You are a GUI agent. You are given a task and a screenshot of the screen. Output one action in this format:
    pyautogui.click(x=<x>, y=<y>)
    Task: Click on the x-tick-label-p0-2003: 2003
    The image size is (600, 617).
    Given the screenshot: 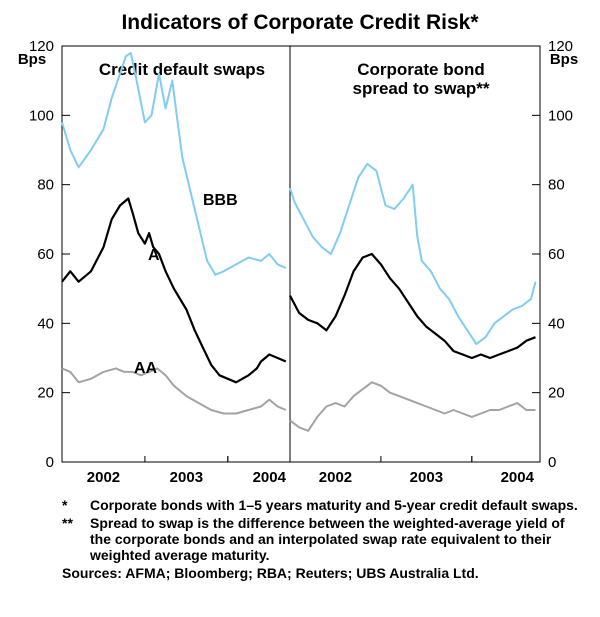 What is the action you would take?
    pyautogui.click(x=186, y=477)
    